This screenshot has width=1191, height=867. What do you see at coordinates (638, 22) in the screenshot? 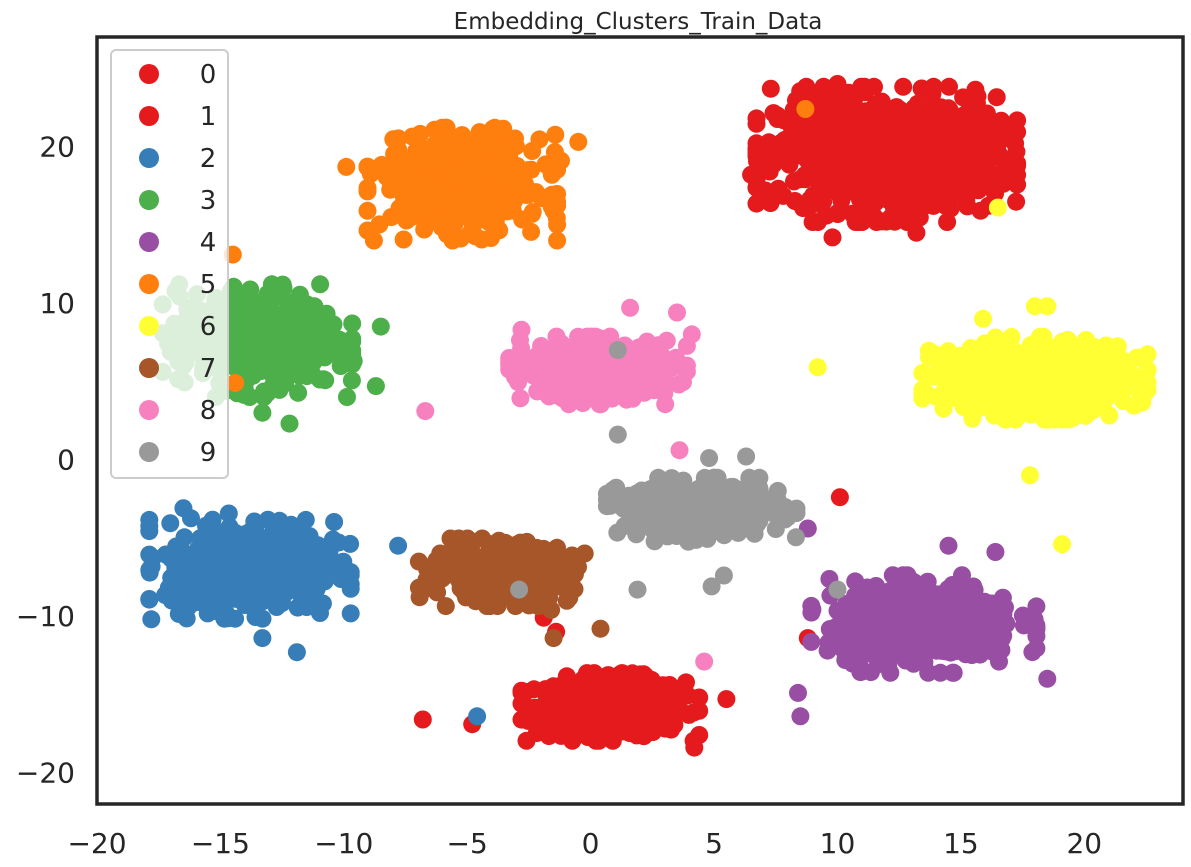
I see `chart-title: Embedding_Clusters_Train_Data` at bounding box center [638, 22].